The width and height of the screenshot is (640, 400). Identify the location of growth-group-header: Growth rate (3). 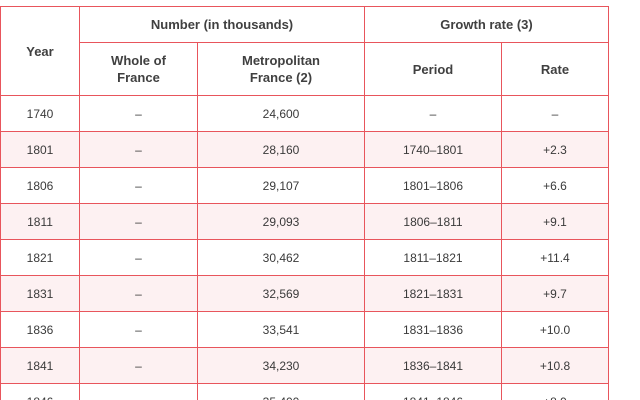
(486, 24).